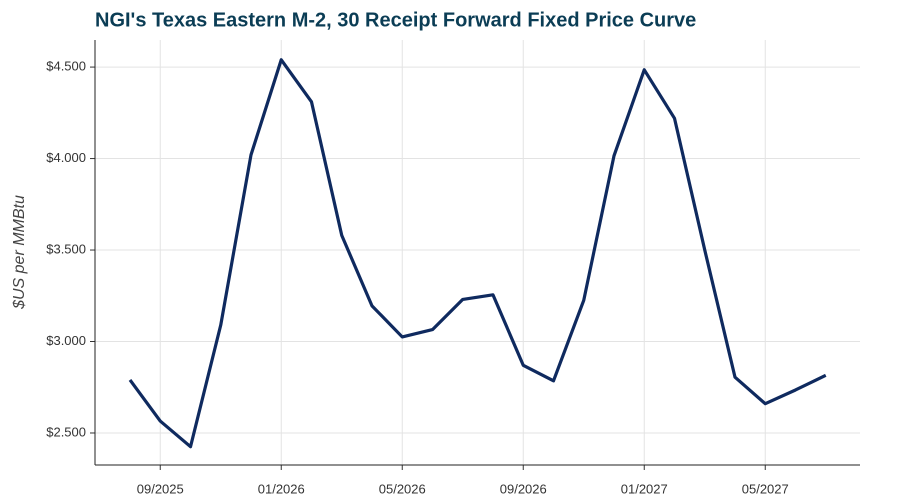 This screenshot has width=900, height=502. What do you see at coordinates (19, 252) in the screenshot?
I see `y-axis-label: $US per MMBtu` at bounding box center [19, 252].